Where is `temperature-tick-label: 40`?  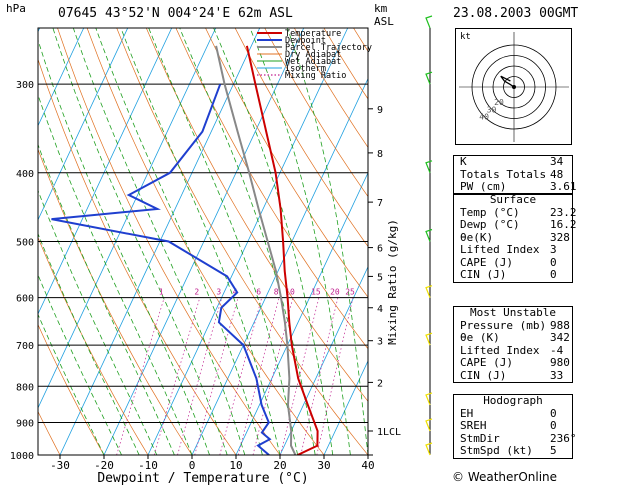
temperature-tick-label: 40 is located at coordinates (367, 465).